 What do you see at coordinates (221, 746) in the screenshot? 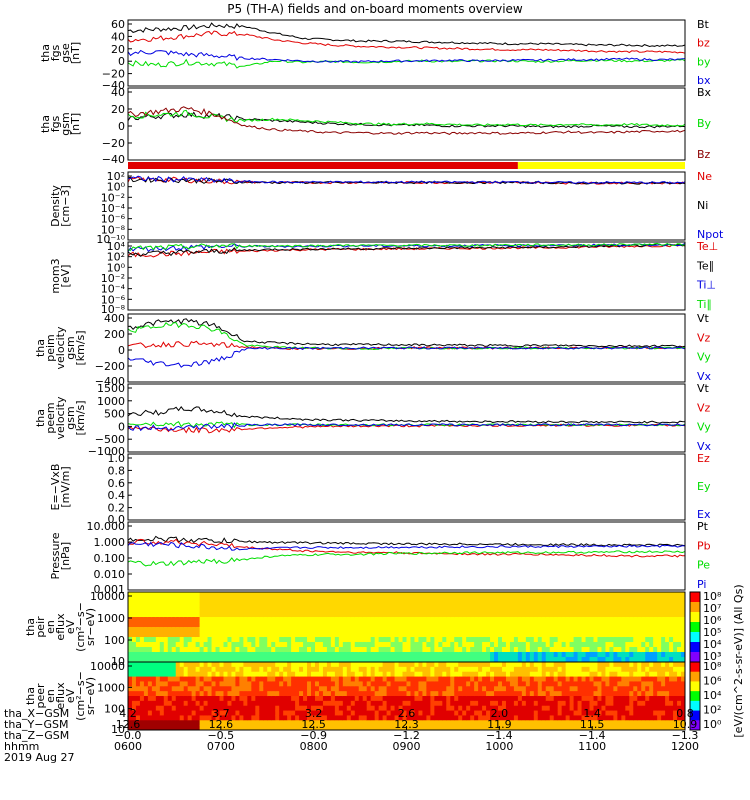
I see `x-tick-label: 0700` at bounding box center [221, 746].